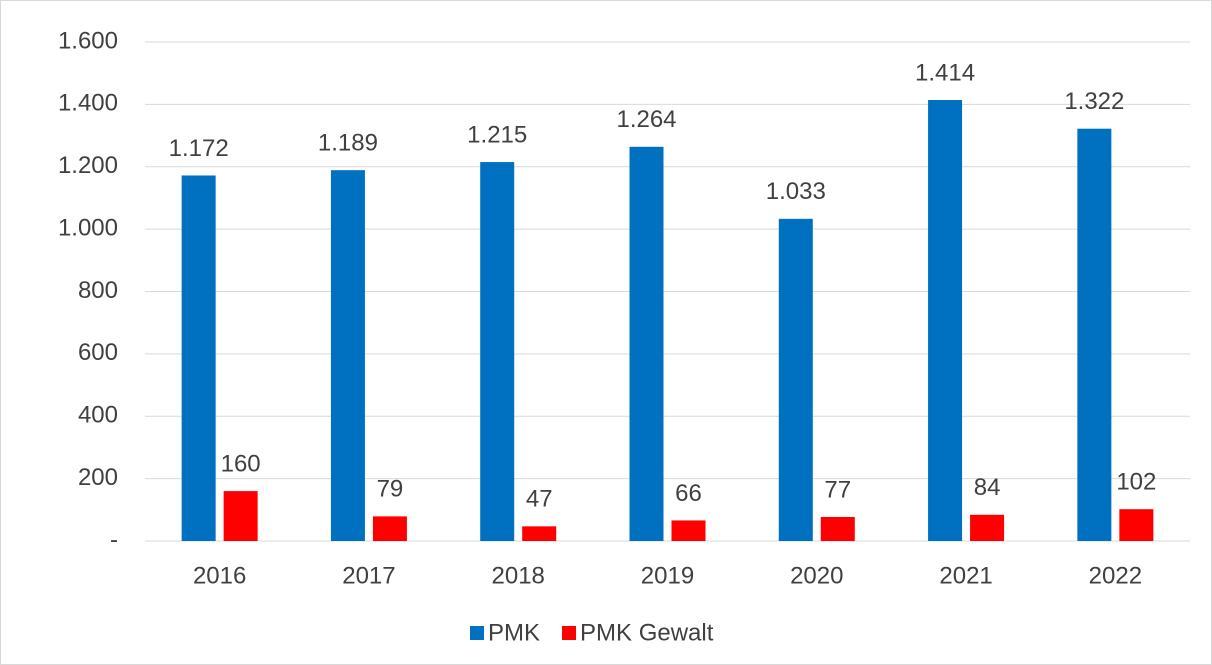 Image resolution: width=1212 pixels, height=665 pixels. I want to click on y-tick-label: 1.600, so click(88, 40).